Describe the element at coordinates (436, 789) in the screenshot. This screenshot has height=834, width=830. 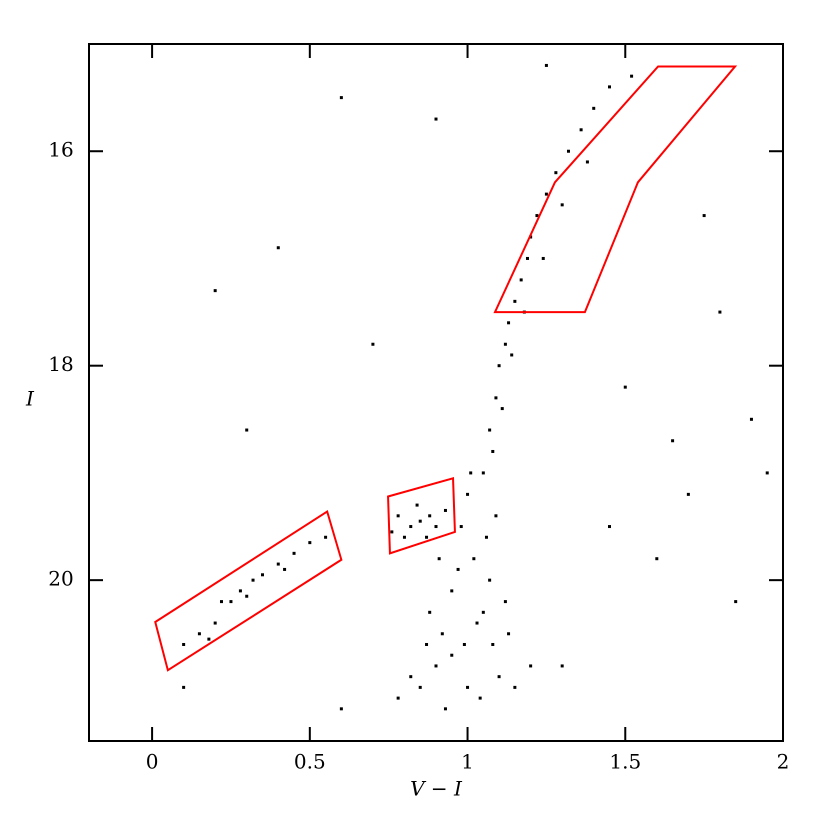
I see `x-axis-label: V − I` at that location.